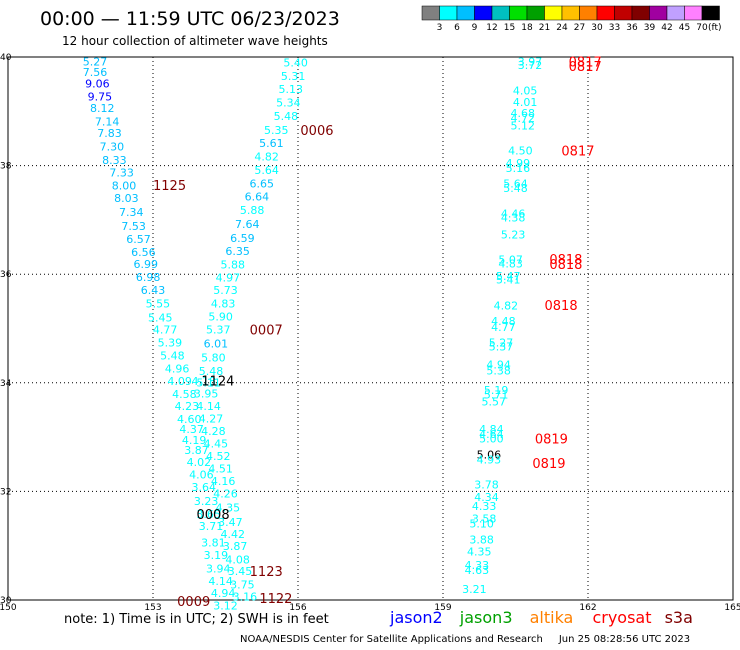 Image resolution: width=740 pixels, height=650 pixels. Describe the element at coordinates (160, 318) in the screenshot. I see `wave-height-label: 5.45` at that location.